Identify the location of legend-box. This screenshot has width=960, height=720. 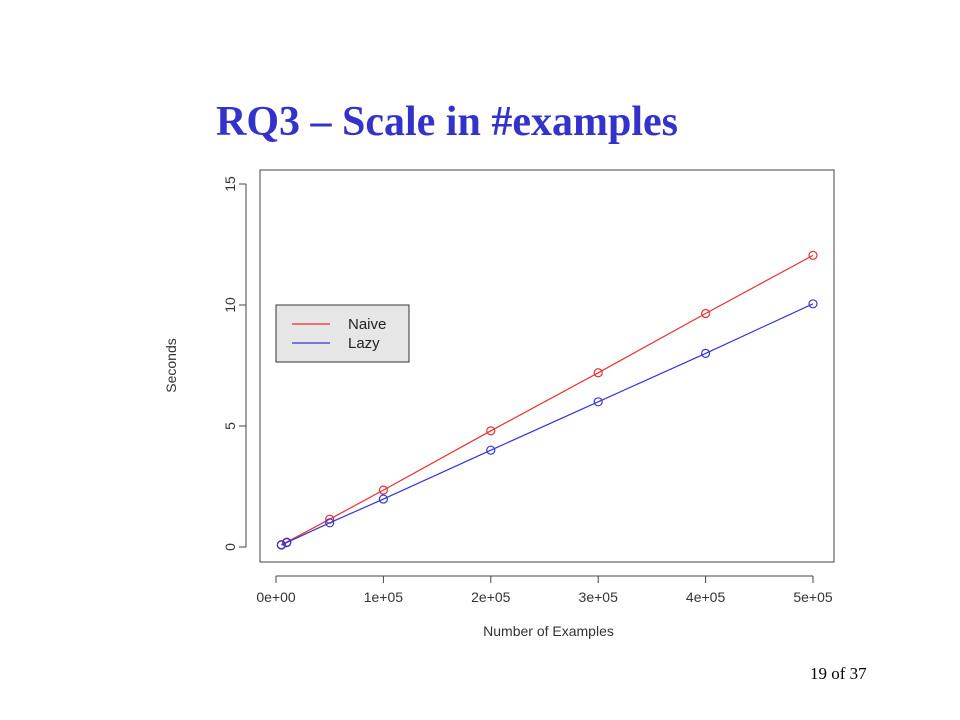
(342, 333).